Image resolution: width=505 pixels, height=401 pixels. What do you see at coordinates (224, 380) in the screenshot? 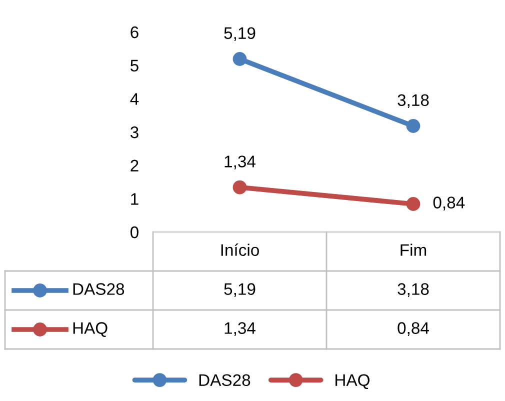
I see `text: DAS28` at bounding box center [224, 380].